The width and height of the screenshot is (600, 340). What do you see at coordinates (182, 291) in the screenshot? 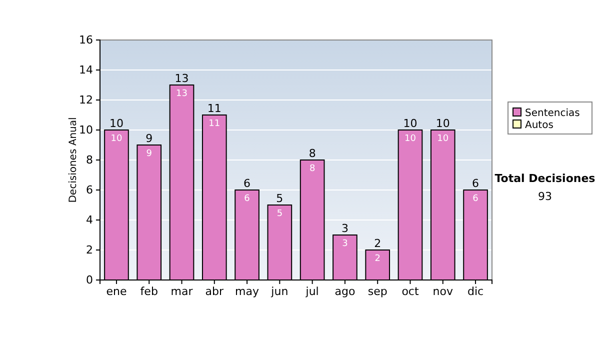
I see `x-tick-label: mar` at bounding box center [182, 291].